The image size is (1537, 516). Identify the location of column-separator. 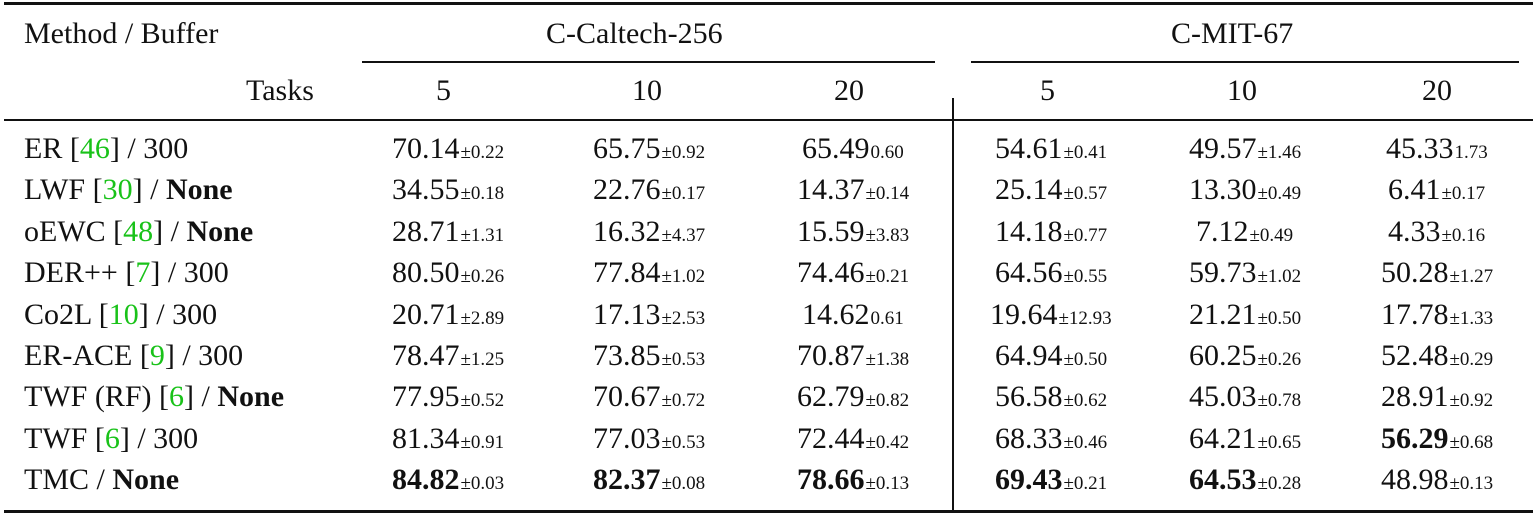
(953, 305).